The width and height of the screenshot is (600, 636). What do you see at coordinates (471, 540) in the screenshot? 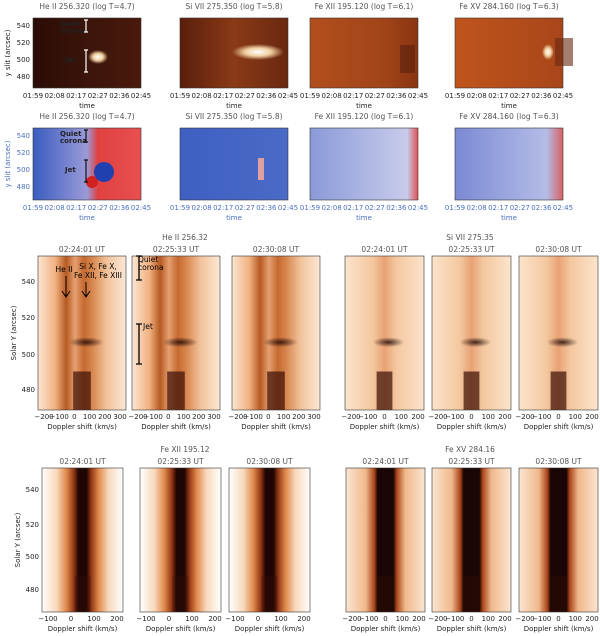
I see `spectral-image` at bounding box center [471, 540].